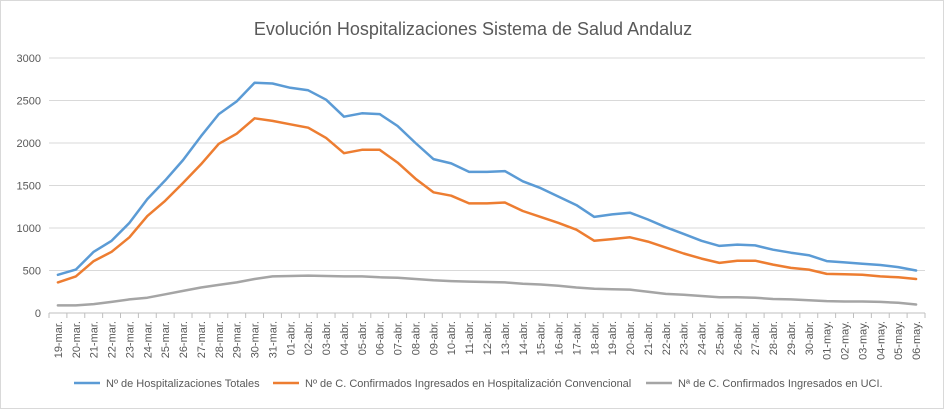 The height and width of the screenshot is (410, 944). Describe the element at coordinates (756, 338) in the screenshot. I see `x-tick-label: 27-abr.` at that location.